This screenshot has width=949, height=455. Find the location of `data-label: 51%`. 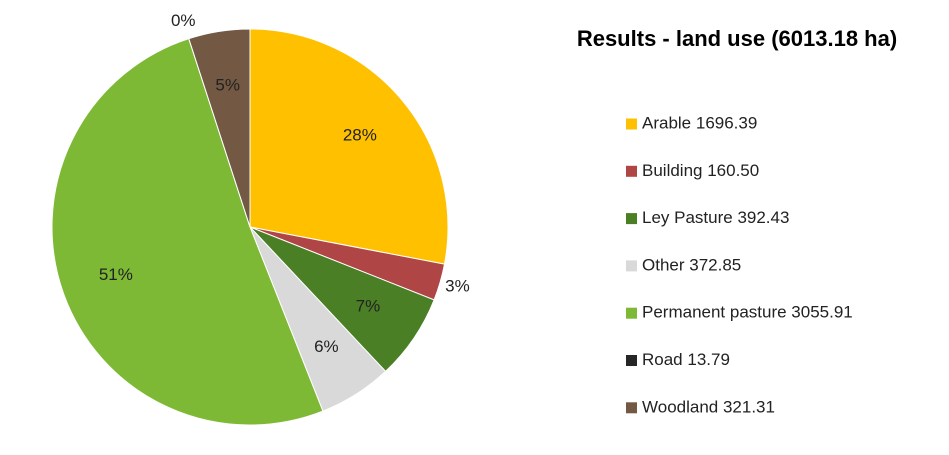

data-label: 51% is located at coordinates (116, 274).